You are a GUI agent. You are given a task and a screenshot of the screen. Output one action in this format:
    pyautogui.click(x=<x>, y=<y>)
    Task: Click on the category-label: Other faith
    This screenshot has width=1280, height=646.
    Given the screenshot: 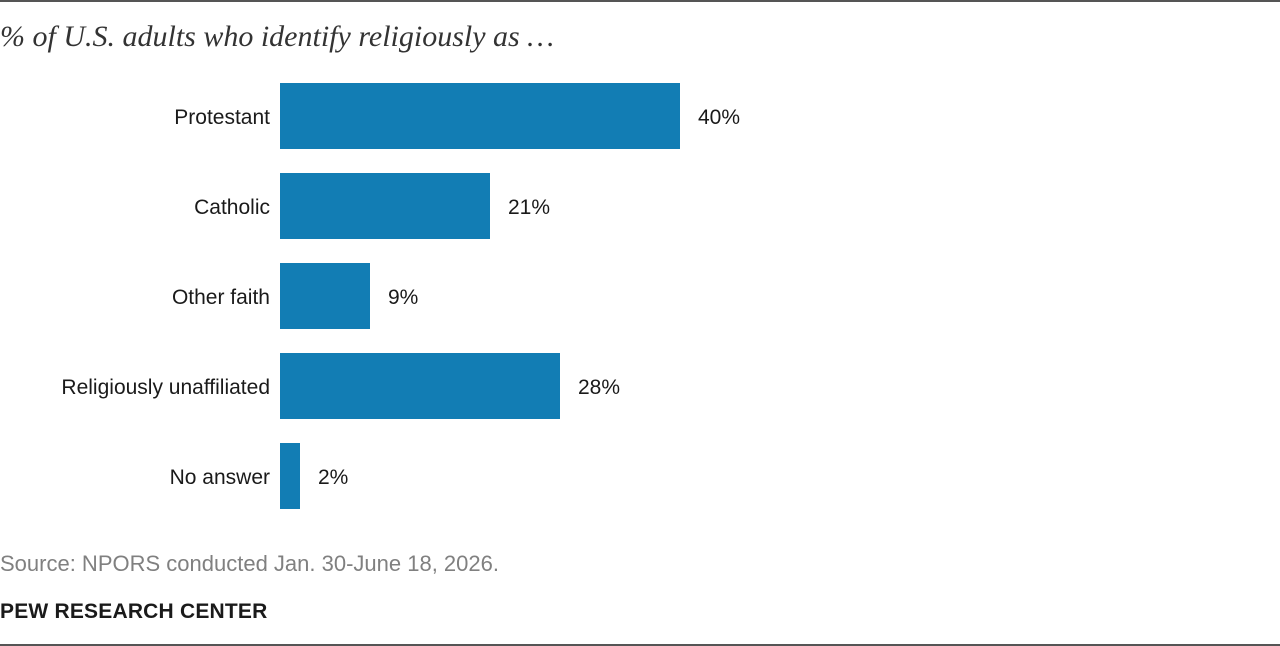 What is the action you would take?
    pyautogui.click(x=221, y=297)
    